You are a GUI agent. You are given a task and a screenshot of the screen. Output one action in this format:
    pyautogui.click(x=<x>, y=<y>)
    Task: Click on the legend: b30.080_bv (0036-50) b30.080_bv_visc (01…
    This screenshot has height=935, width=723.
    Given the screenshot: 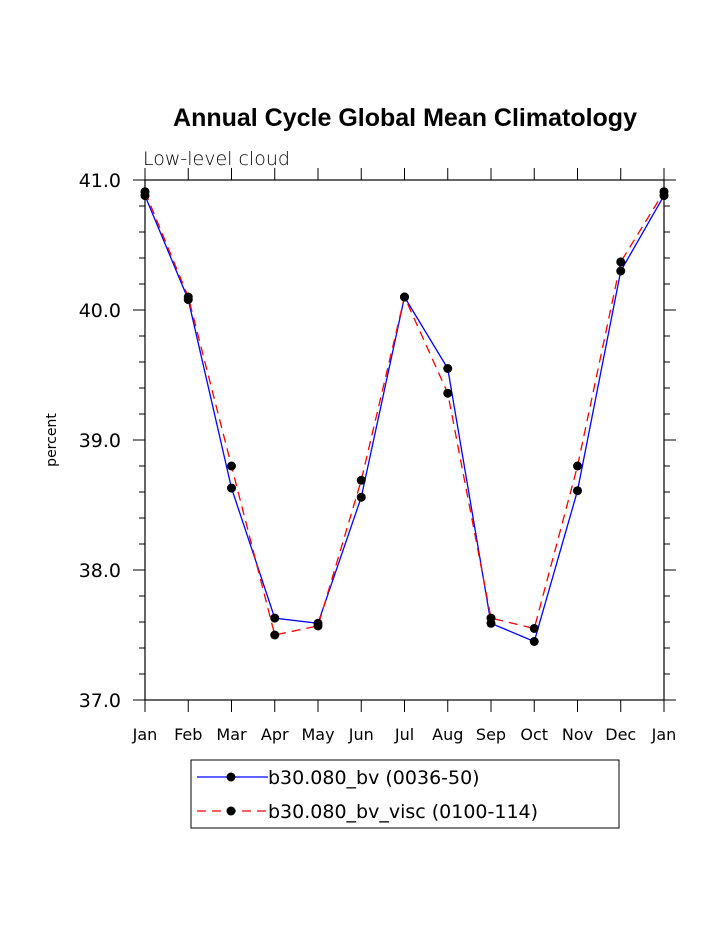 What is the action you would take?
    pyautogui.click(x=405, y=794)
    